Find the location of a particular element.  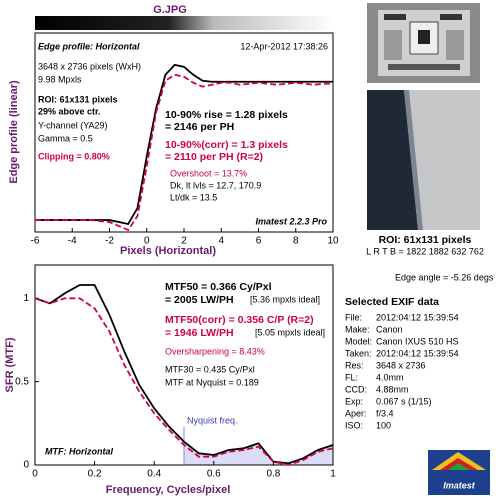

x-tick-label: 1 is located at coordinates (333, 474).